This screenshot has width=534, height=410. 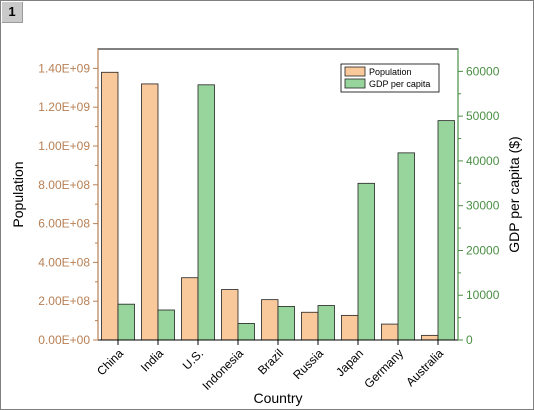 What do you see at coordinates (469, 340) in the screenshot?
I see `right-tick-label: 0` at bounding box center [469, 340].